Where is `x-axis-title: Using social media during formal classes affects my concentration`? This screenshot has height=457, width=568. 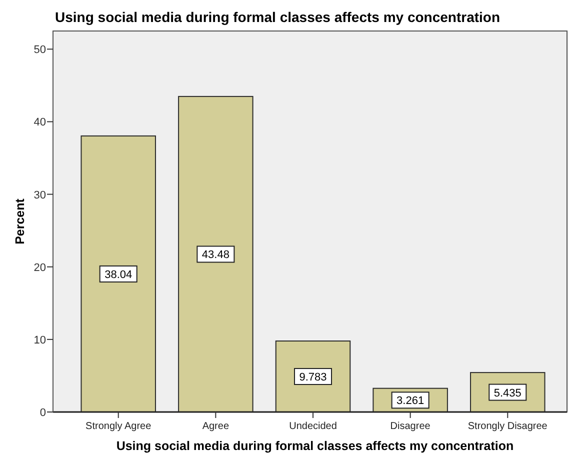 x-axis-title: Using social media during formal classes affects my concentration is located at coordinates (315, 446).